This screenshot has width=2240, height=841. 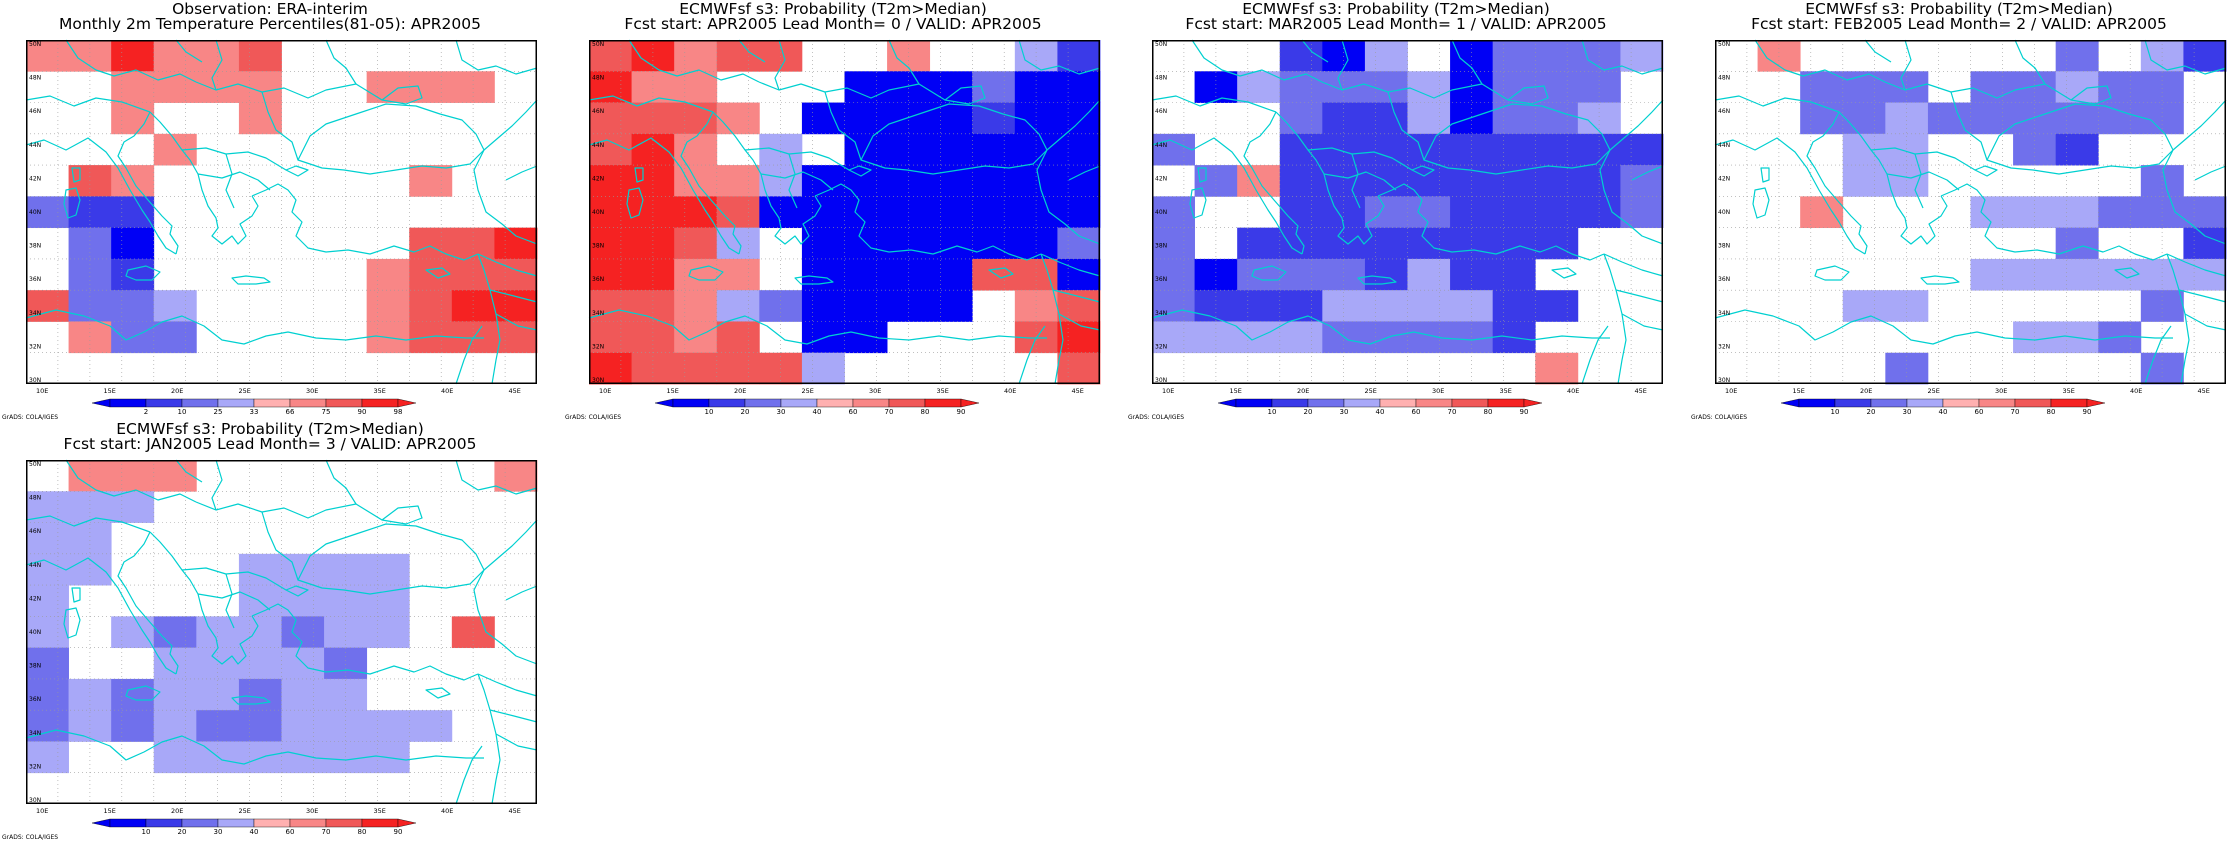 What do you see at coordinates (312, 391) in the screenshot?
I see `lon-label: 30E` at bounding box center [312, 391].